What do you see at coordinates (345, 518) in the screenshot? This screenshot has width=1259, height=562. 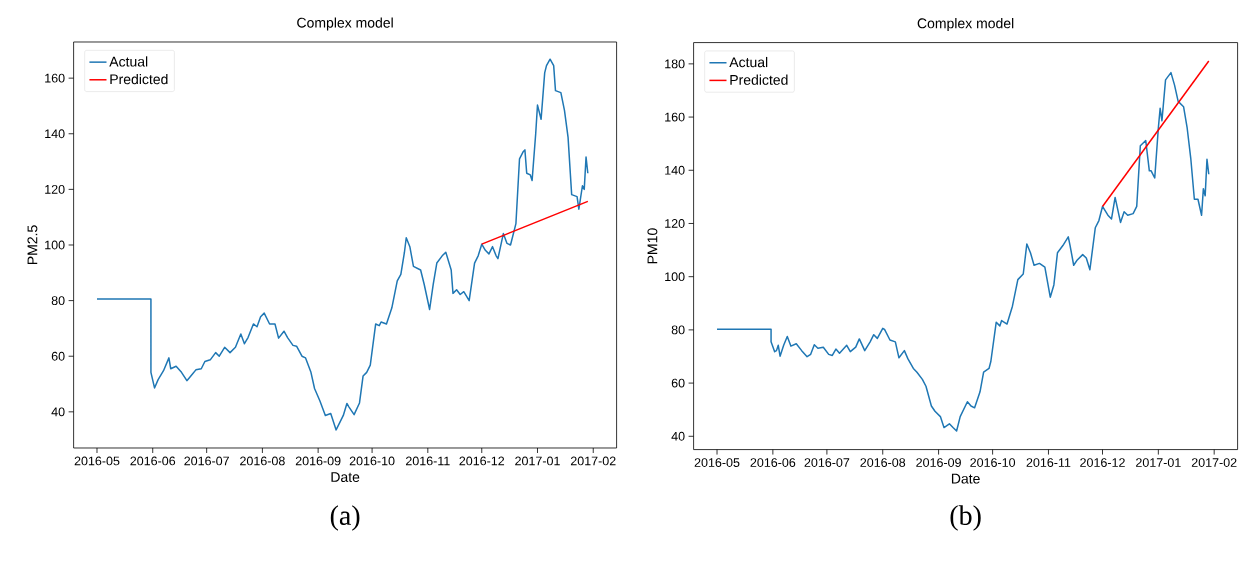 I see `text: (a)` at bounding box center [345, 518].